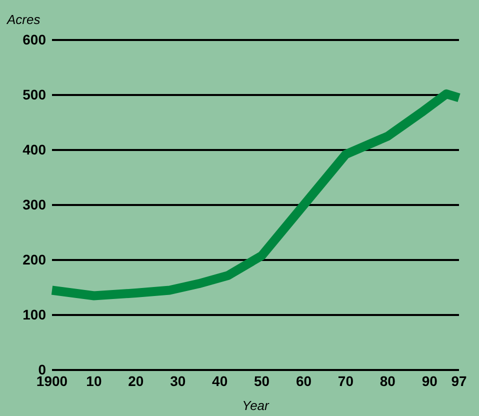  Describe the element at coordinates (459, 380) in the screenshot. I see `x-tick-label: 97` at that location.